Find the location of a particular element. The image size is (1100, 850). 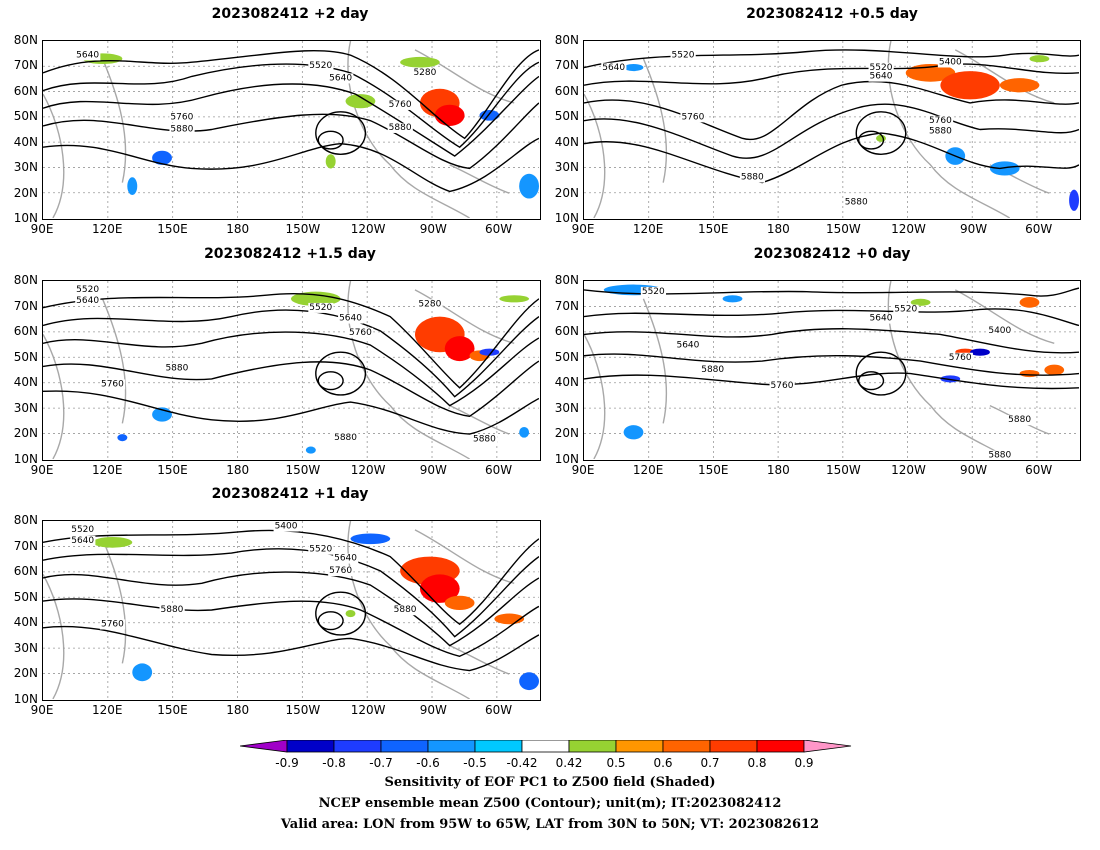

contour-labels: 5640 5520 5640 5280 5760 5760 5880 5880 is located at coordinates (256, 92).